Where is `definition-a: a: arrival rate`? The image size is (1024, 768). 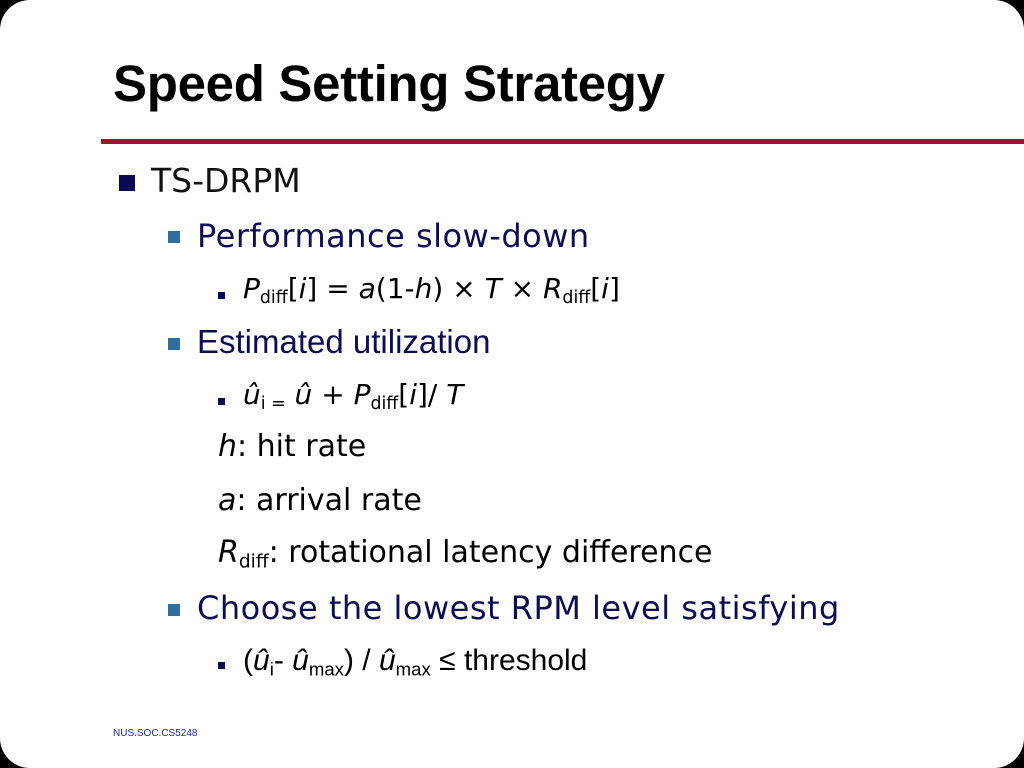 definition-a: a: arrival rate is located at coordinates (320, 500).